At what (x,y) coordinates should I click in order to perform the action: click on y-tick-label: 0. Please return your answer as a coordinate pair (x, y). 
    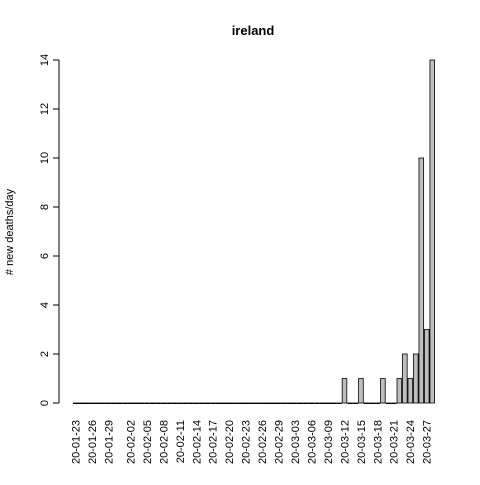
    Looking at the image, I should click on (45, 403).